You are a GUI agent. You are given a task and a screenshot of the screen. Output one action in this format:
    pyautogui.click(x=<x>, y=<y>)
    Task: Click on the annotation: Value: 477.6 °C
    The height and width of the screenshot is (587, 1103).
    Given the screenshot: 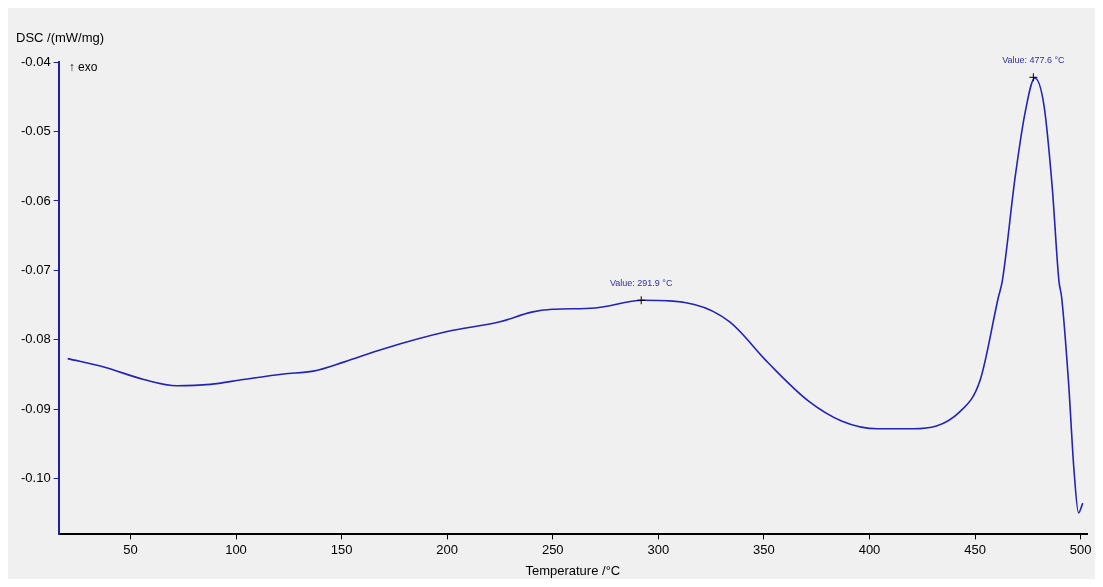 What is the action you would take?
    pyautogui.click(x=1034, y=59)
    